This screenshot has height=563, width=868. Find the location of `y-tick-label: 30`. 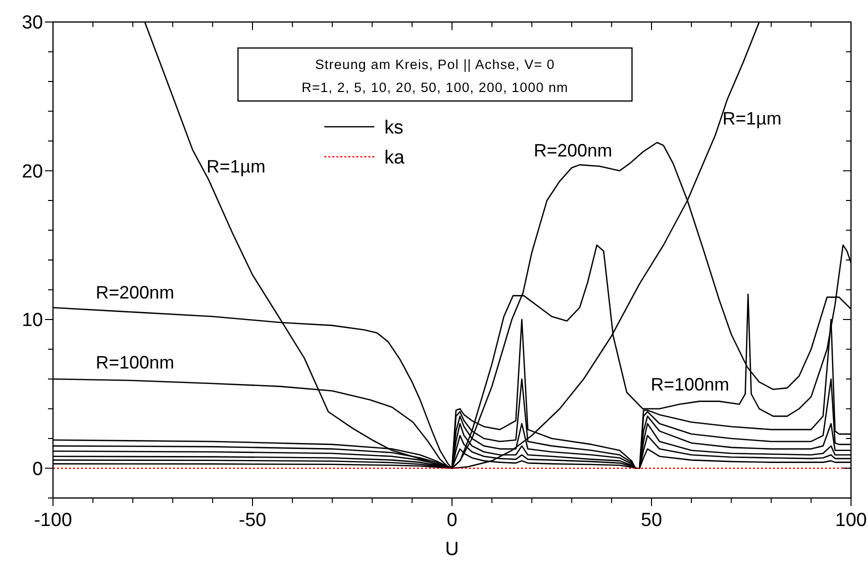

y-tick-label: 30 is located at coordinates (32, 23).